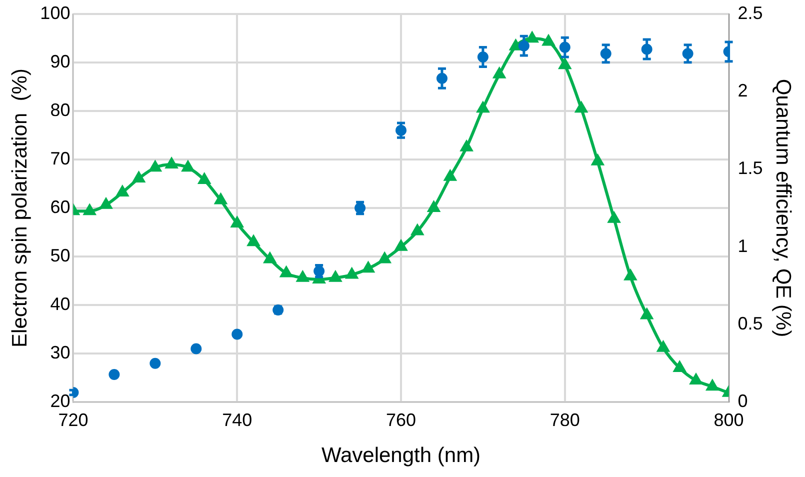 The height and width of the screenshot is (477, 805). Describe the element at coordinates (743, 246) in the screenshot. I see `y2-tick-label: 1` at that location.